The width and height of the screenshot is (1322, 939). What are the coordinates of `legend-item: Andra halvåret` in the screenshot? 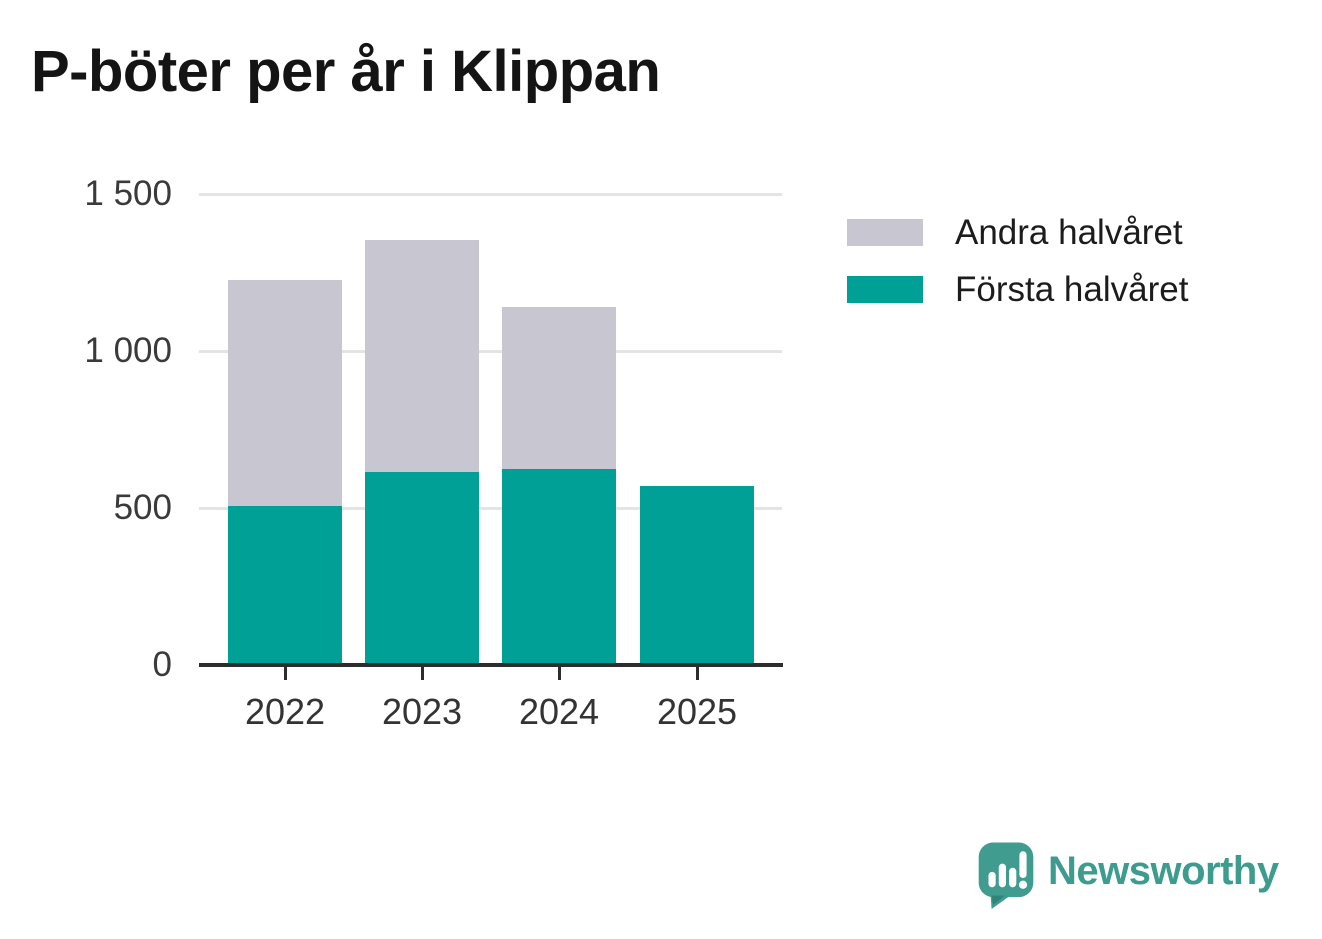 It's located at (1017, 232).